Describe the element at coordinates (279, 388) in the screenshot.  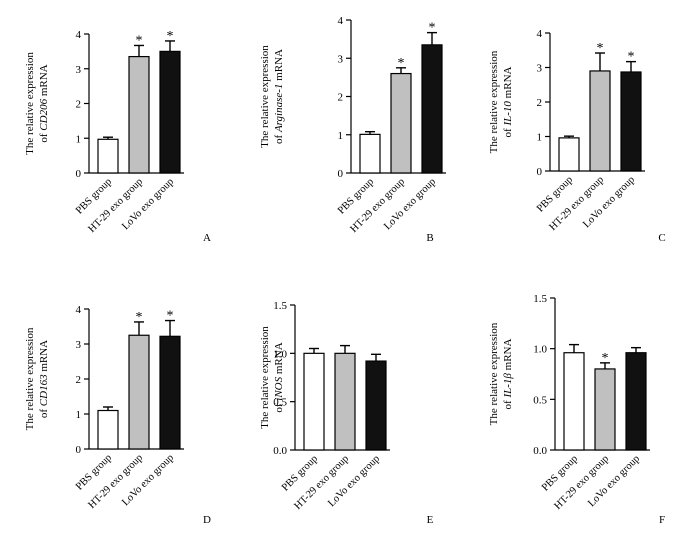
I see `y-axis-title-gene: iNOS` at that location.